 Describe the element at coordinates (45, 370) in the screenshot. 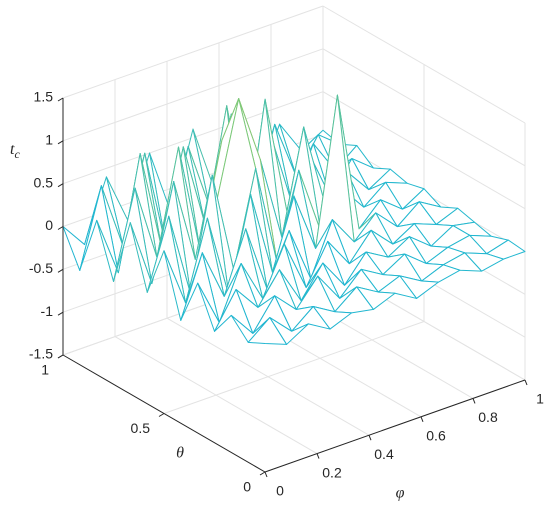

I see `y-tick-label: 1` at that location.